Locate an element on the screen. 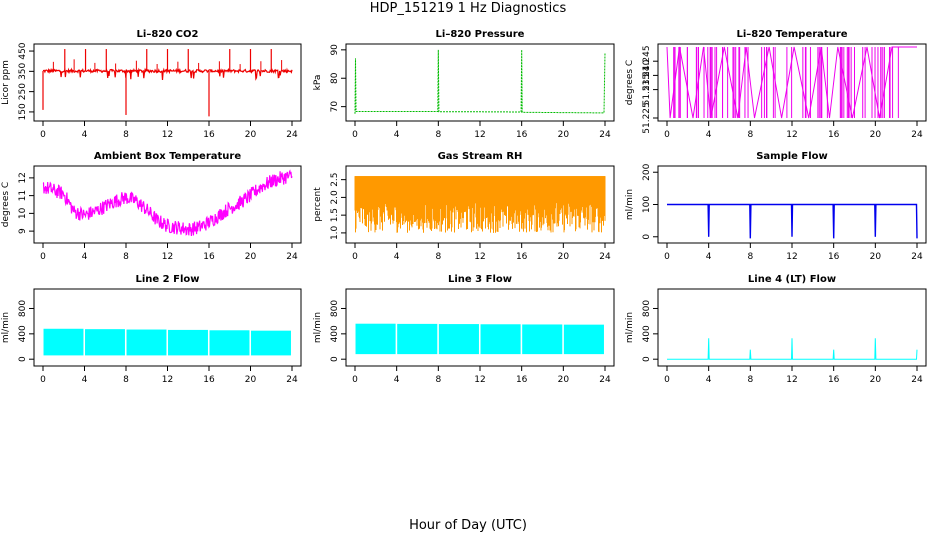 The height and width of the screenshot is (540, 936). y-tick-label: 400 is located at coordinates (335, 333).